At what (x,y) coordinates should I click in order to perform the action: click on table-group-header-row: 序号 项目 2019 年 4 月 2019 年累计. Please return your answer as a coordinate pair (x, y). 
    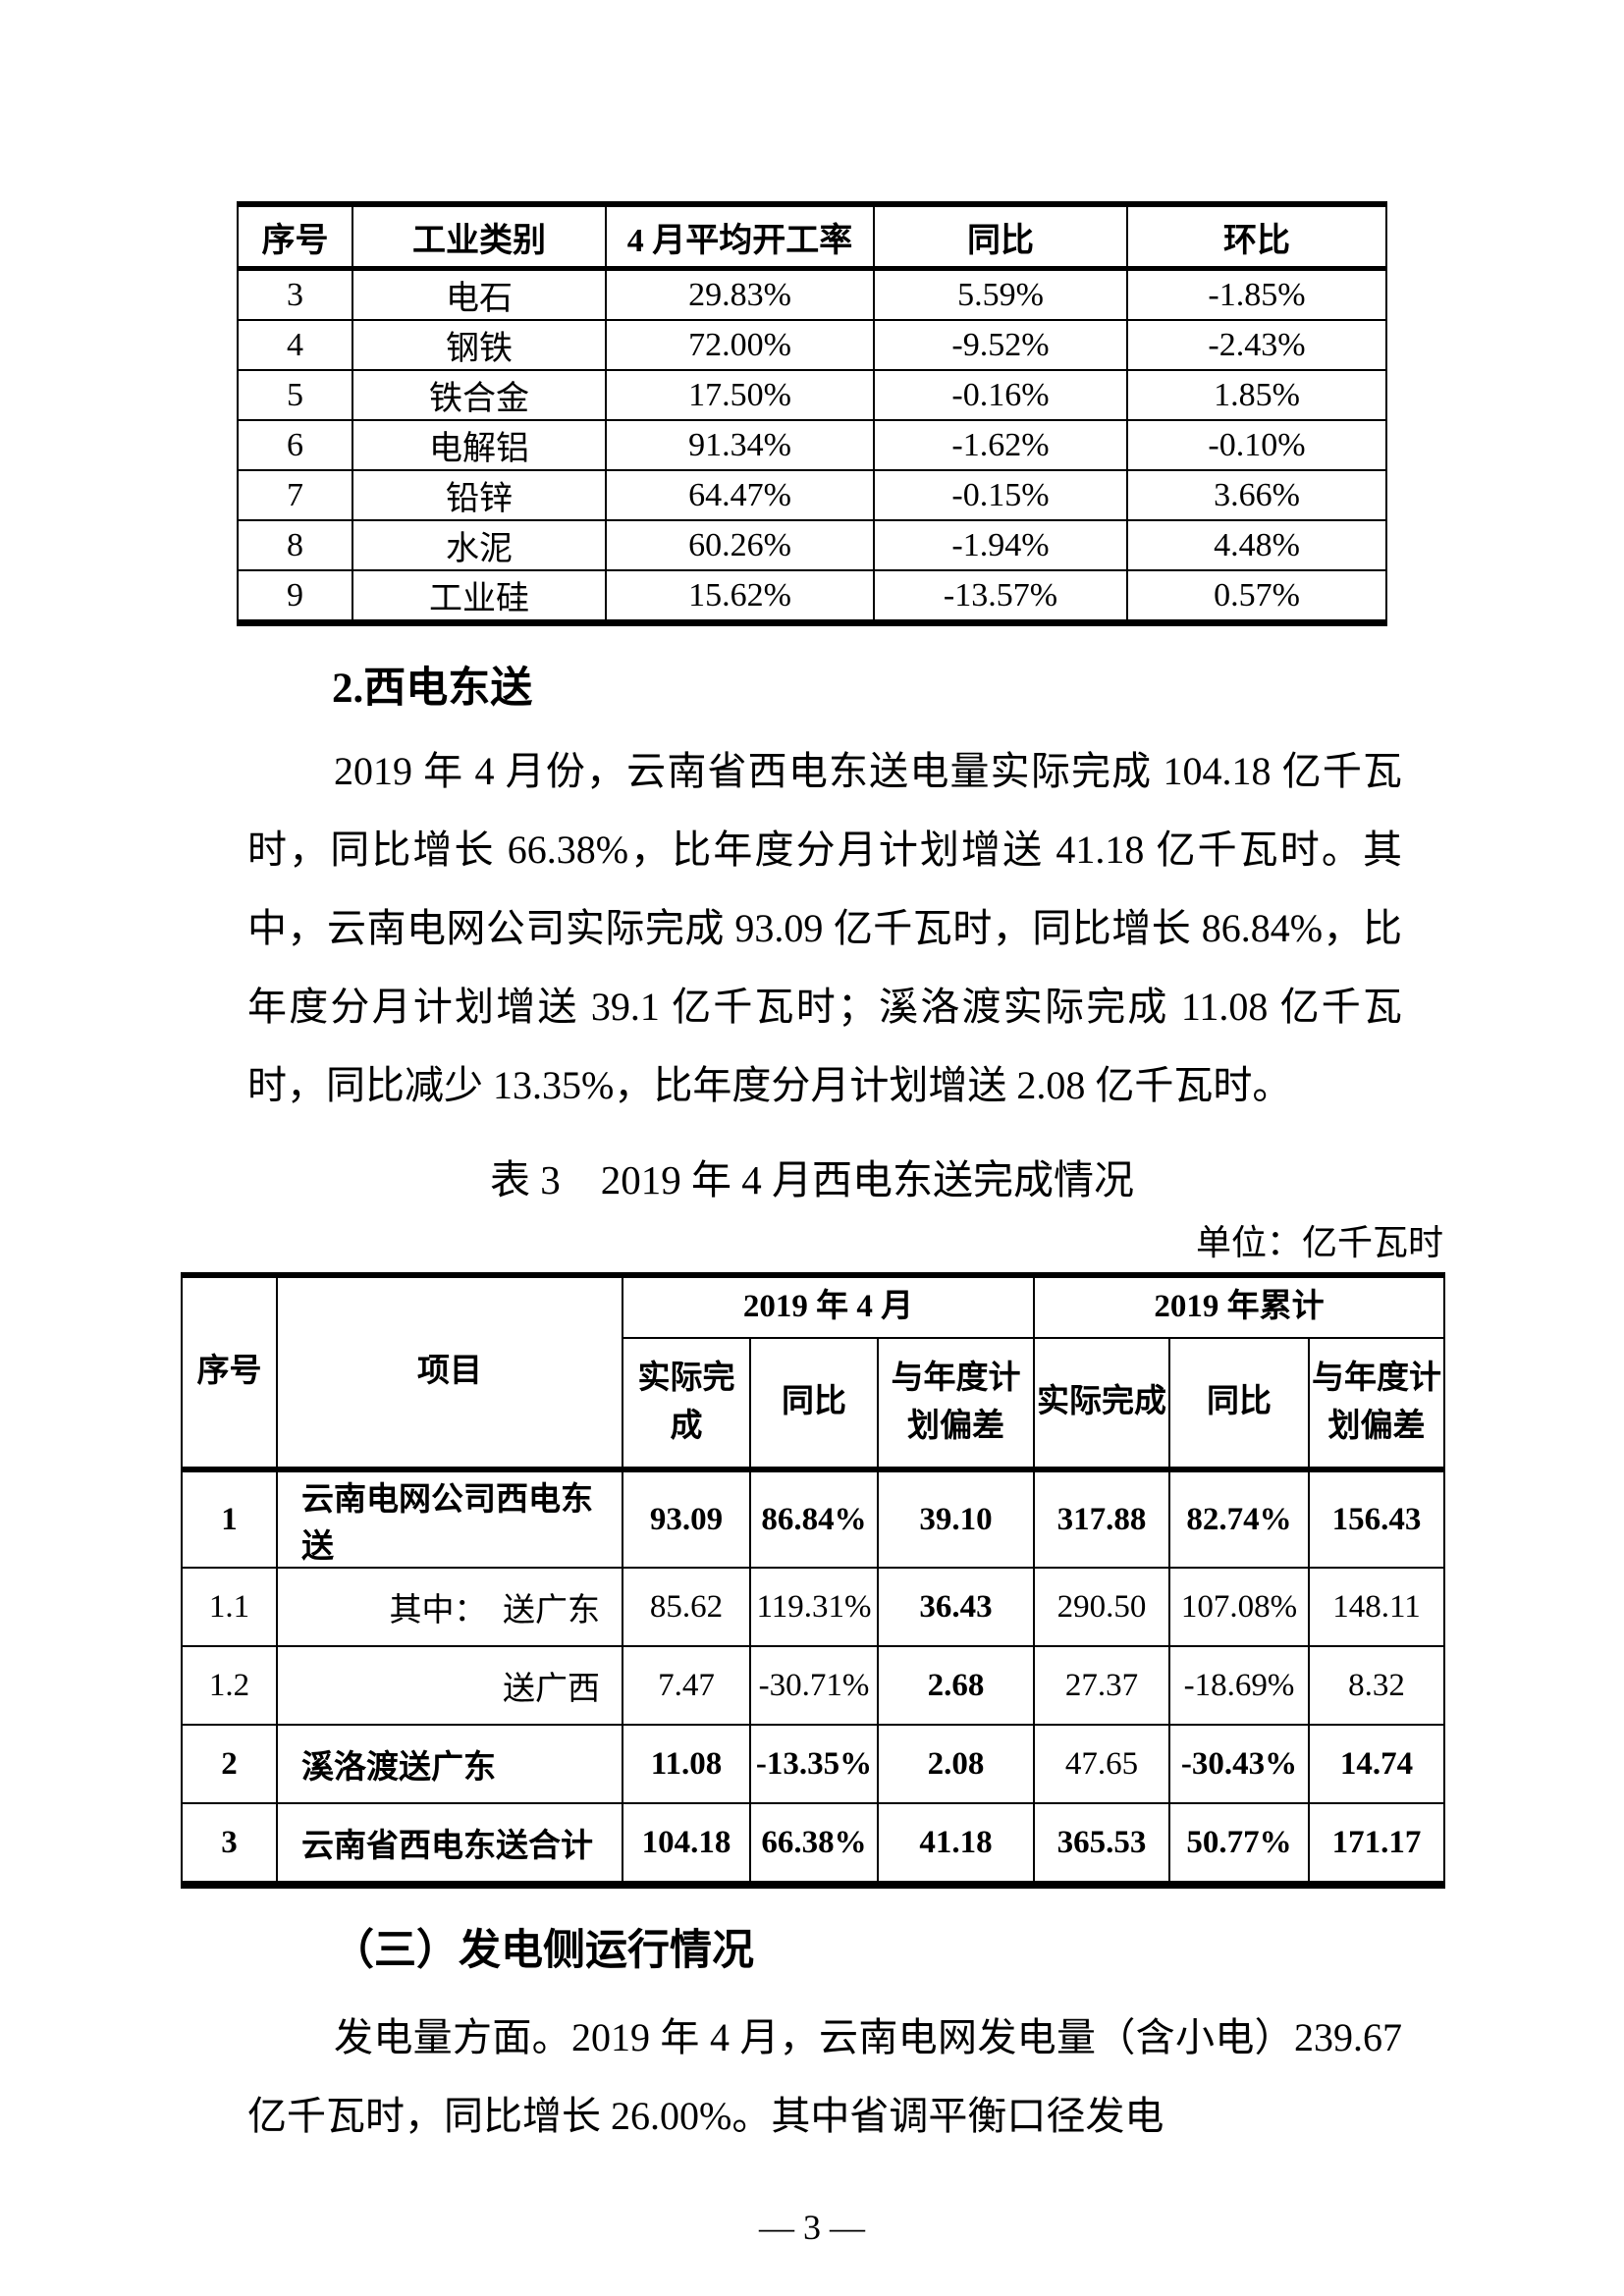
    Looking at the image, I should click on (813, 1373).